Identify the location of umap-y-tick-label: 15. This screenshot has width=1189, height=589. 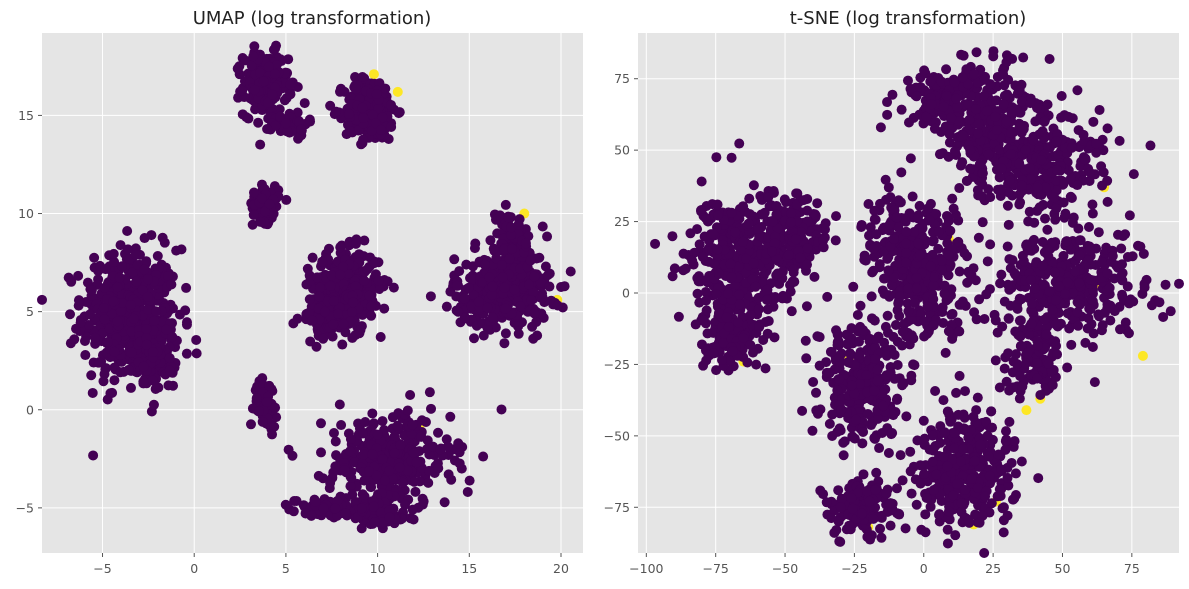
(26, 115).